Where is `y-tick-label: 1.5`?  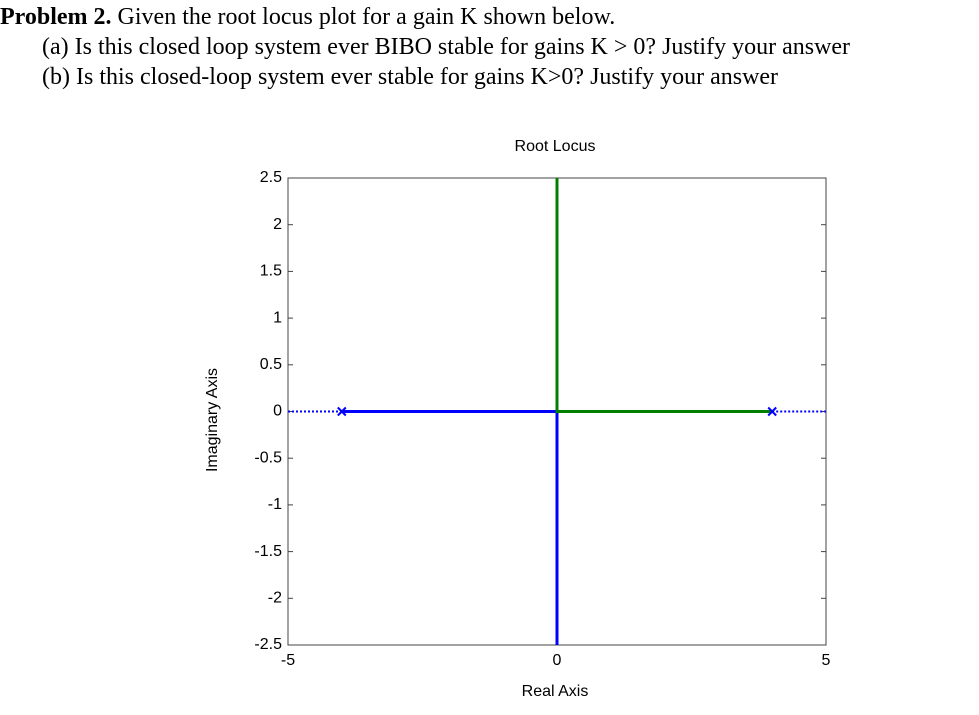 y-tick-label: 1.5 is located at coordinates (271, 271).